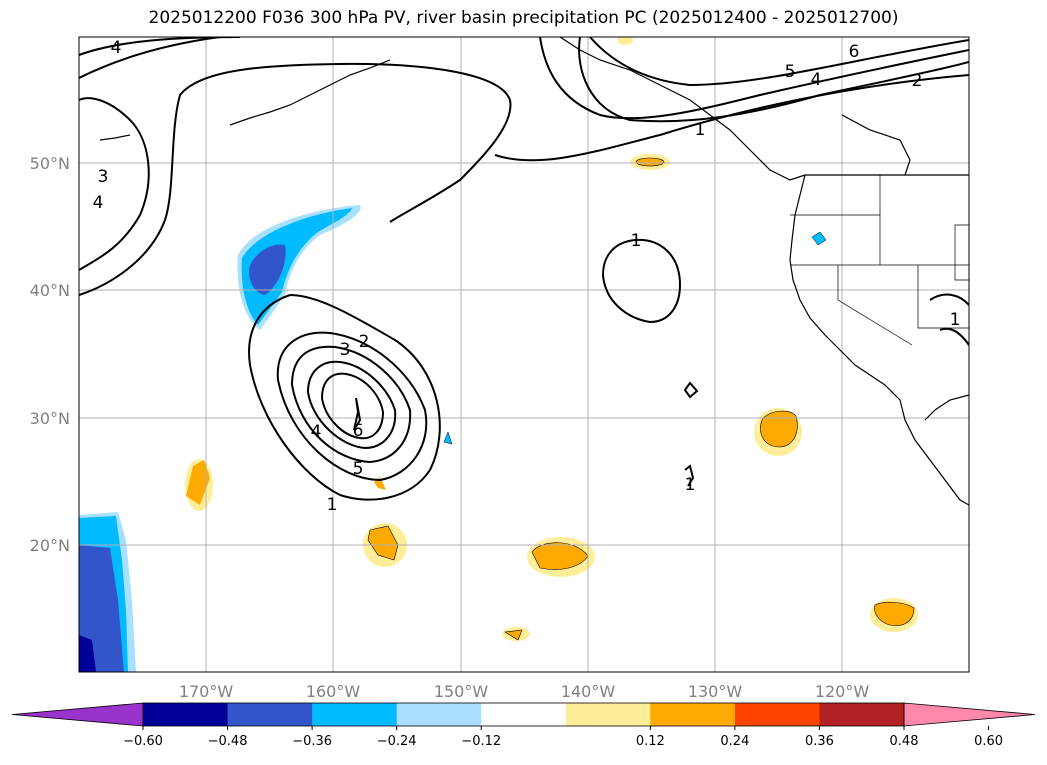 The image size is (1047, 765). Describe the element at coordinates (790, 72) in the screenshot. I see `contour-label-5b: 5` at that location.